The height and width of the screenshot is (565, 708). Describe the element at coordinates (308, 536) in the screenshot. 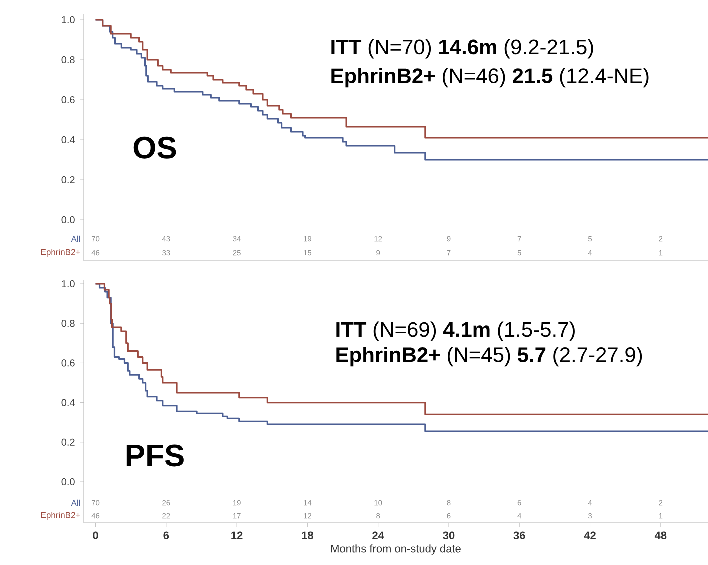

I see `x-tick-label: 18` at that location.